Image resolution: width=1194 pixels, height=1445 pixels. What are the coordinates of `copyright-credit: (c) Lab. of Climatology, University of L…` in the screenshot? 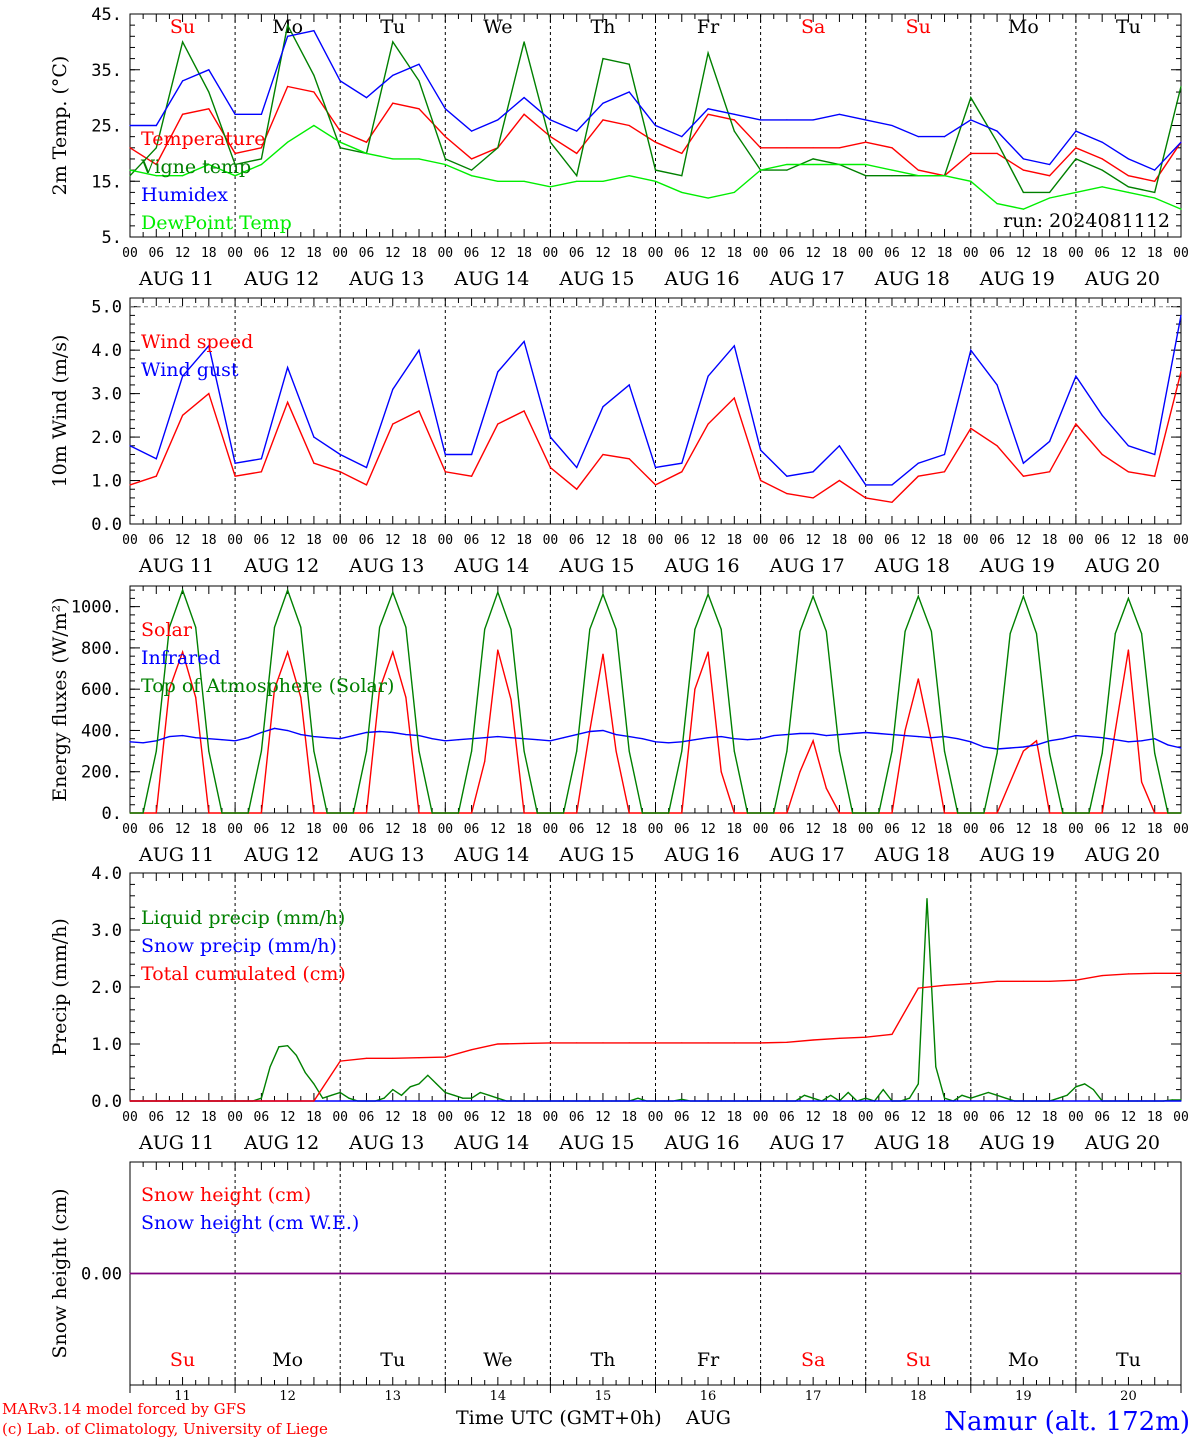 It's located at (165, 1429).